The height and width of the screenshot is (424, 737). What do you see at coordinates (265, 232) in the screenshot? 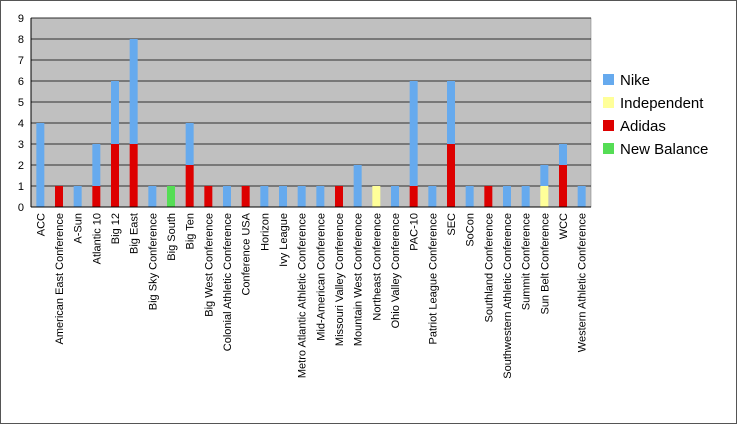
I see `x-tick-label: Horizon` at bounding box center [265, 232].